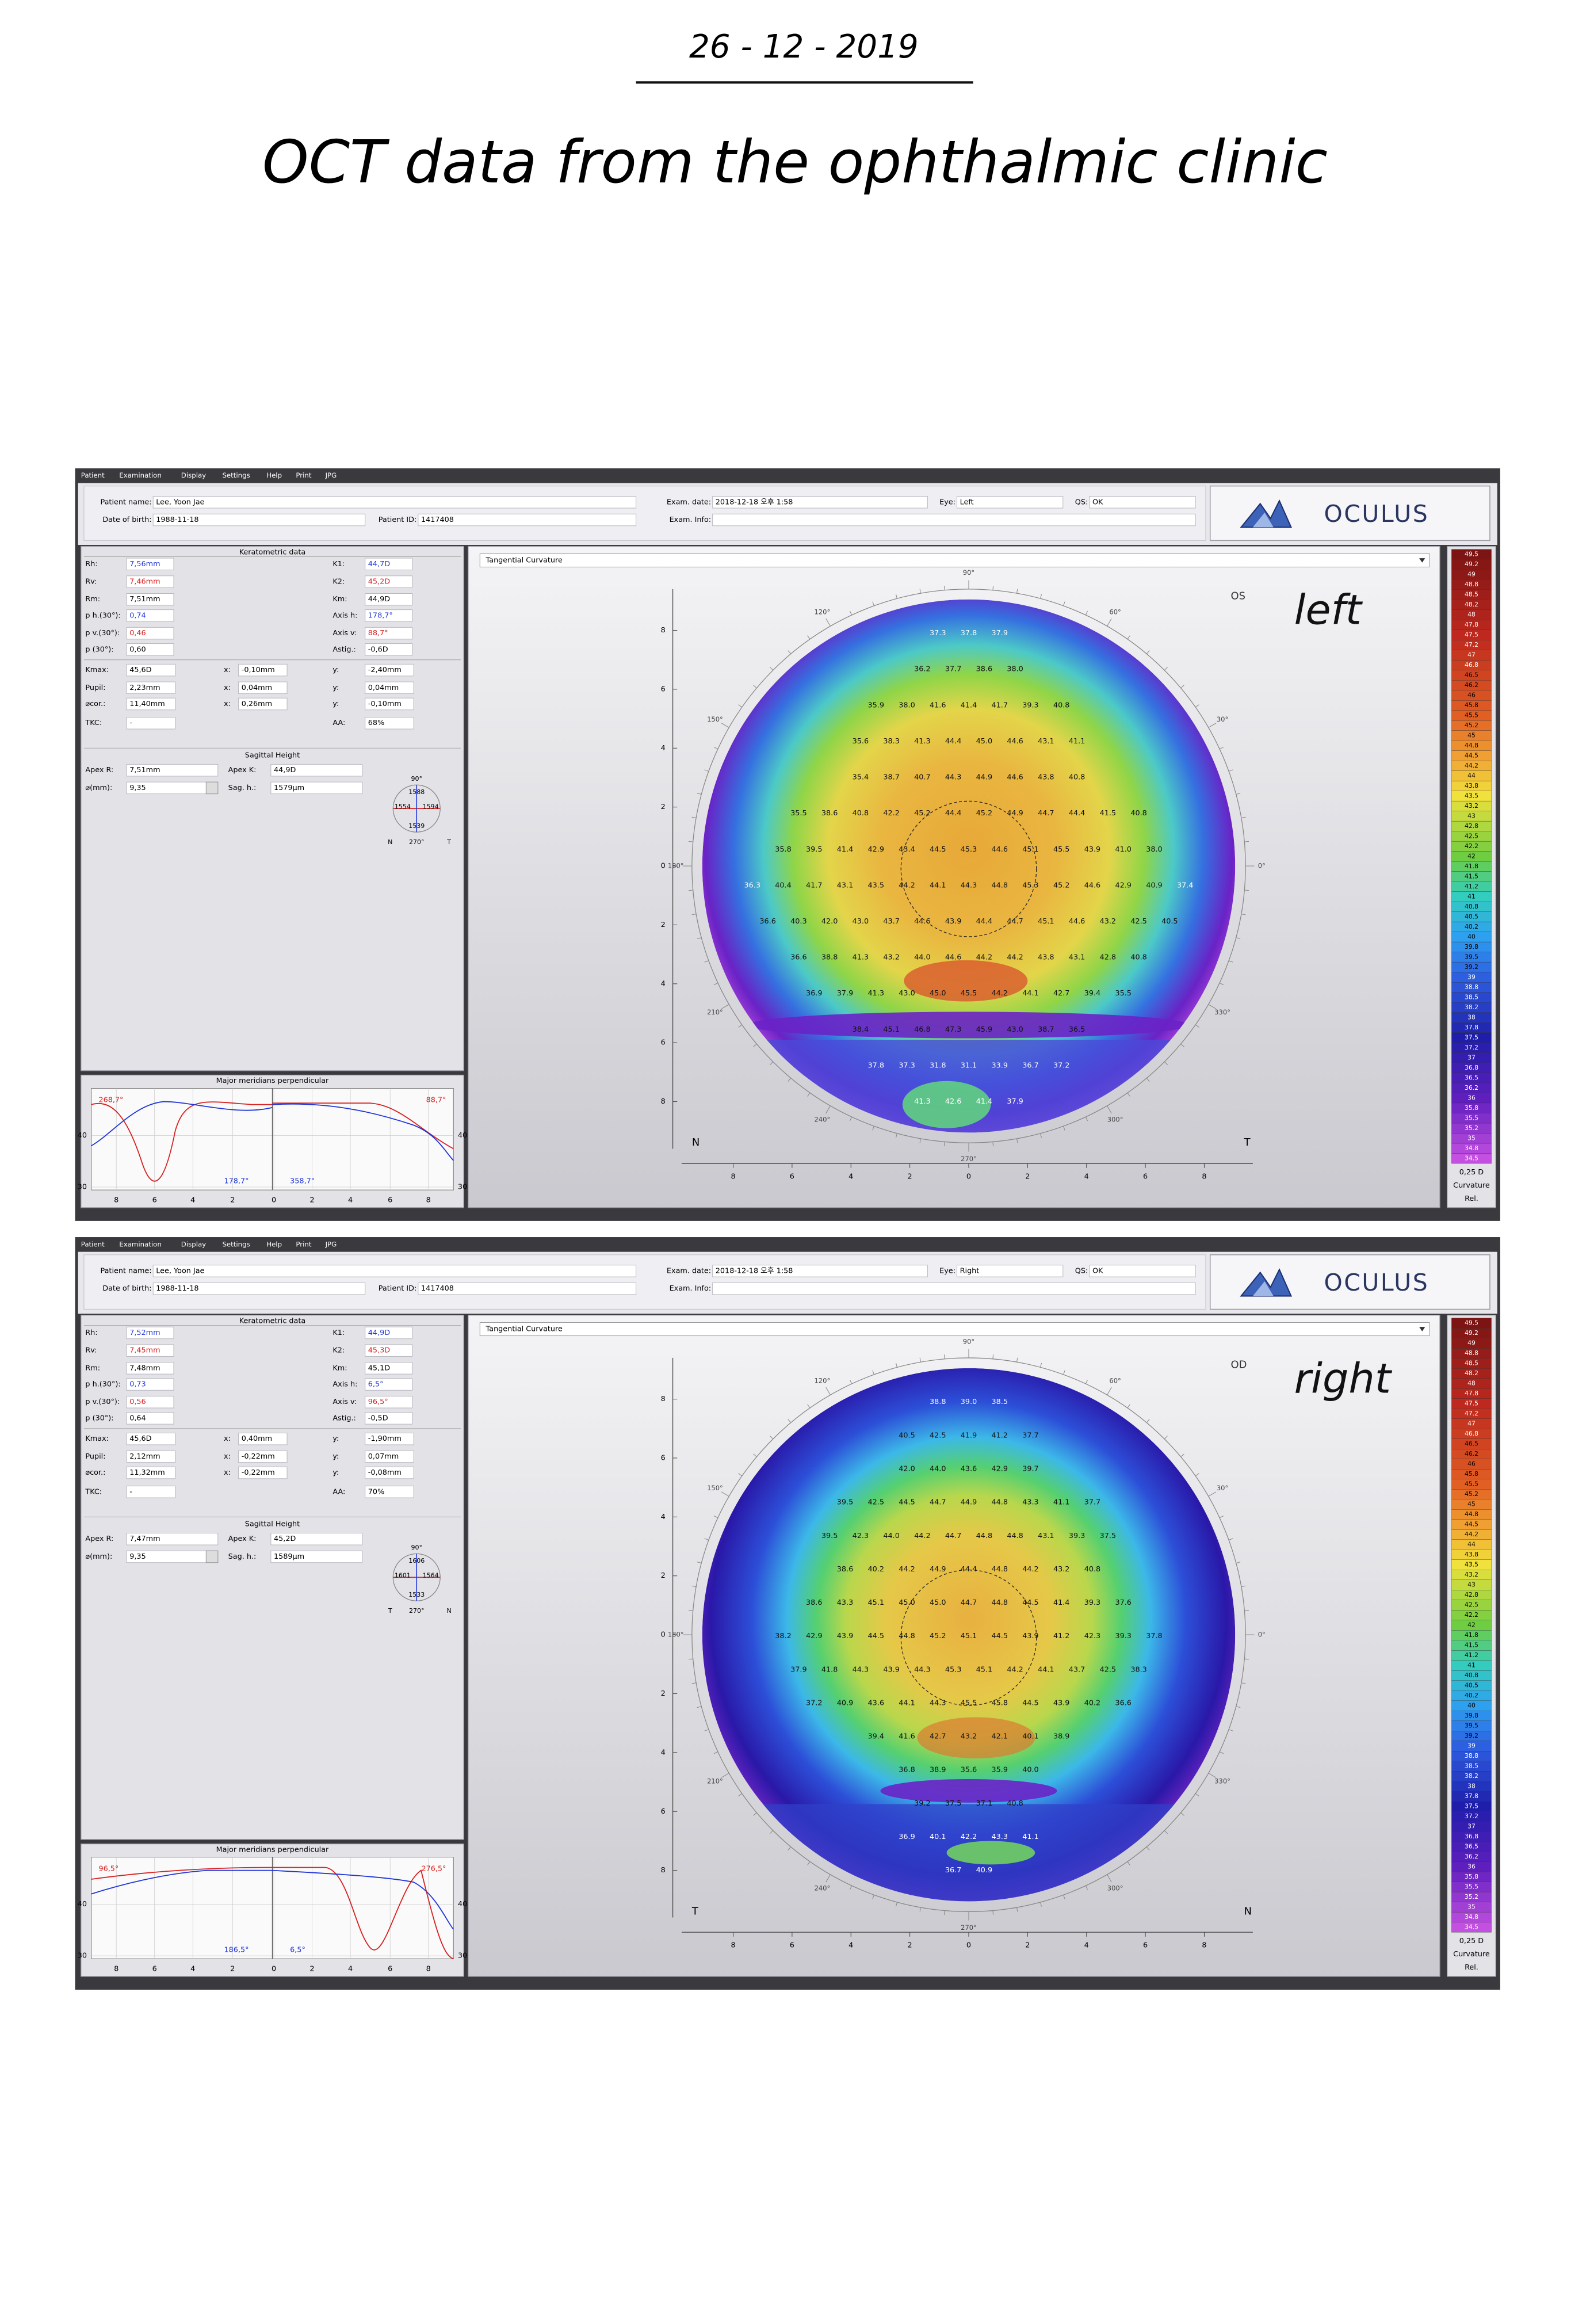 This screenshot has height=2324, width=1590. I want to click on map-value: 40.8, so click(1077, 778).